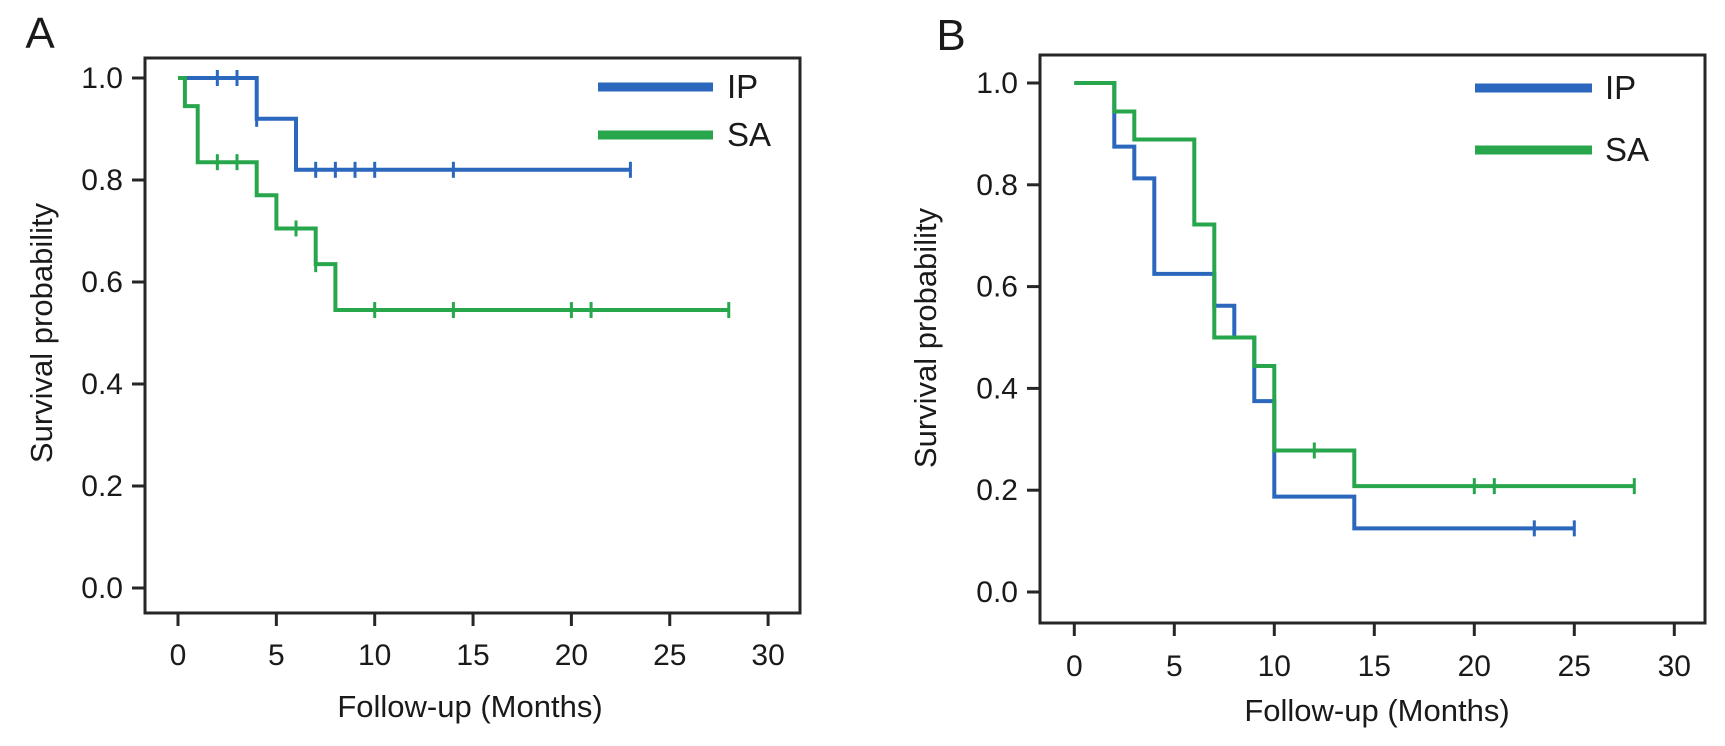  Describe the element at coordinates (404, 124) in the screenshot. I see `km-curve-ip` at that location.